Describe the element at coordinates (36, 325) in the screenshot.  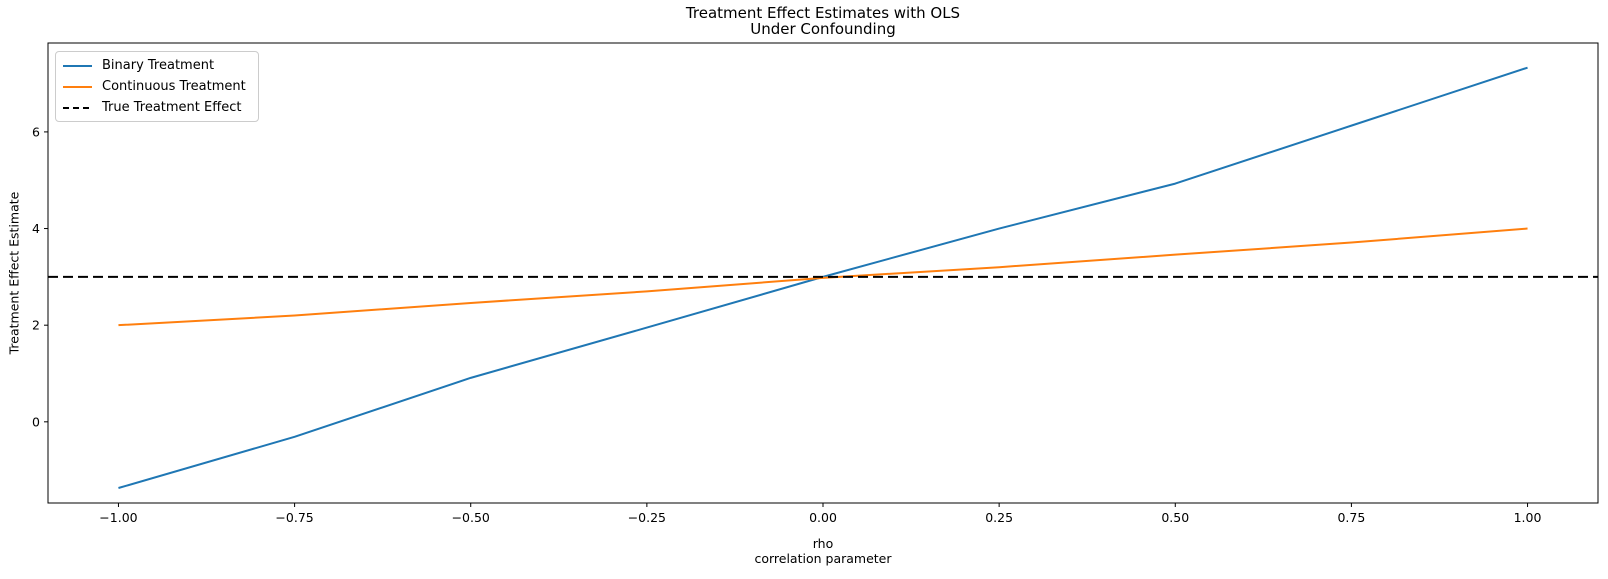
I see `y-tick-label: 2` at that location.